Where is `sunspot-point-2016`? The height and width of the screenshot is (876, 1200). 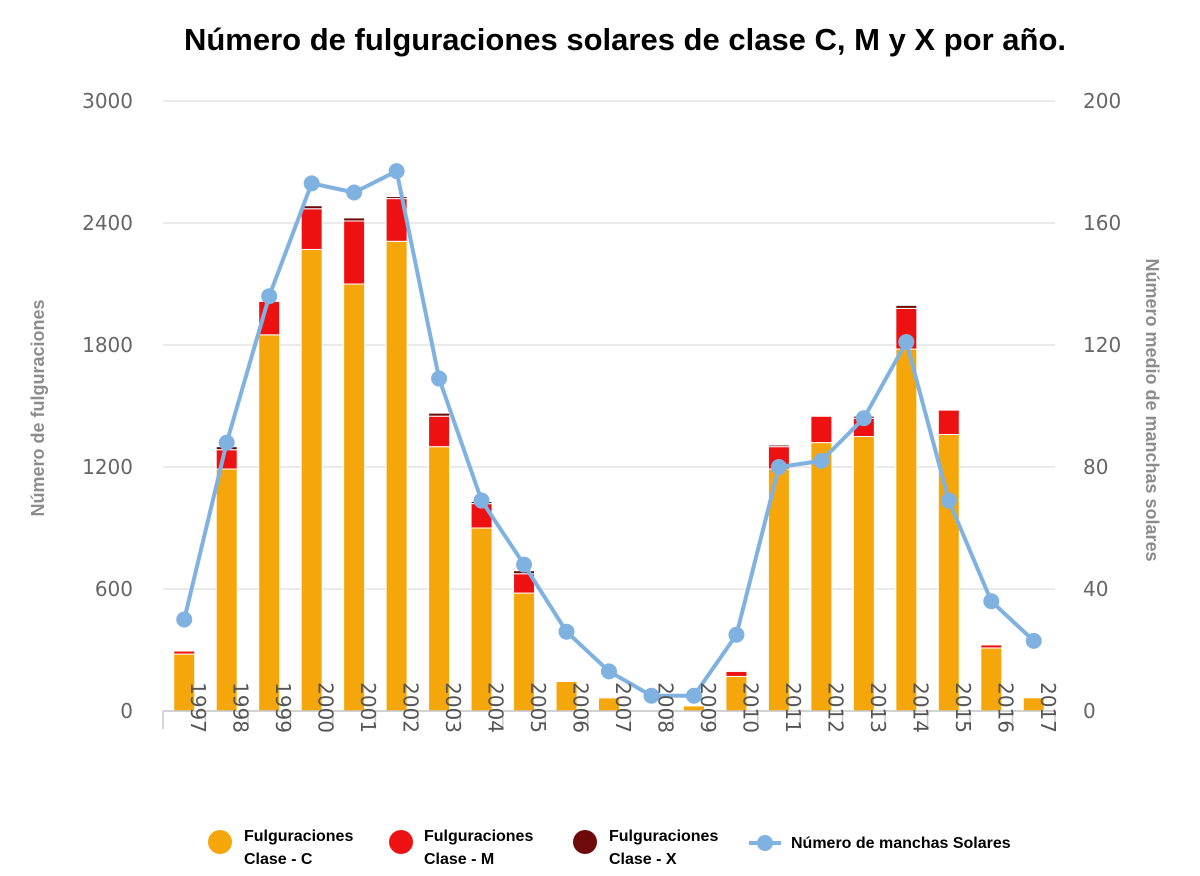 sunspot-point-2016 is located at coordinates (991, 601).